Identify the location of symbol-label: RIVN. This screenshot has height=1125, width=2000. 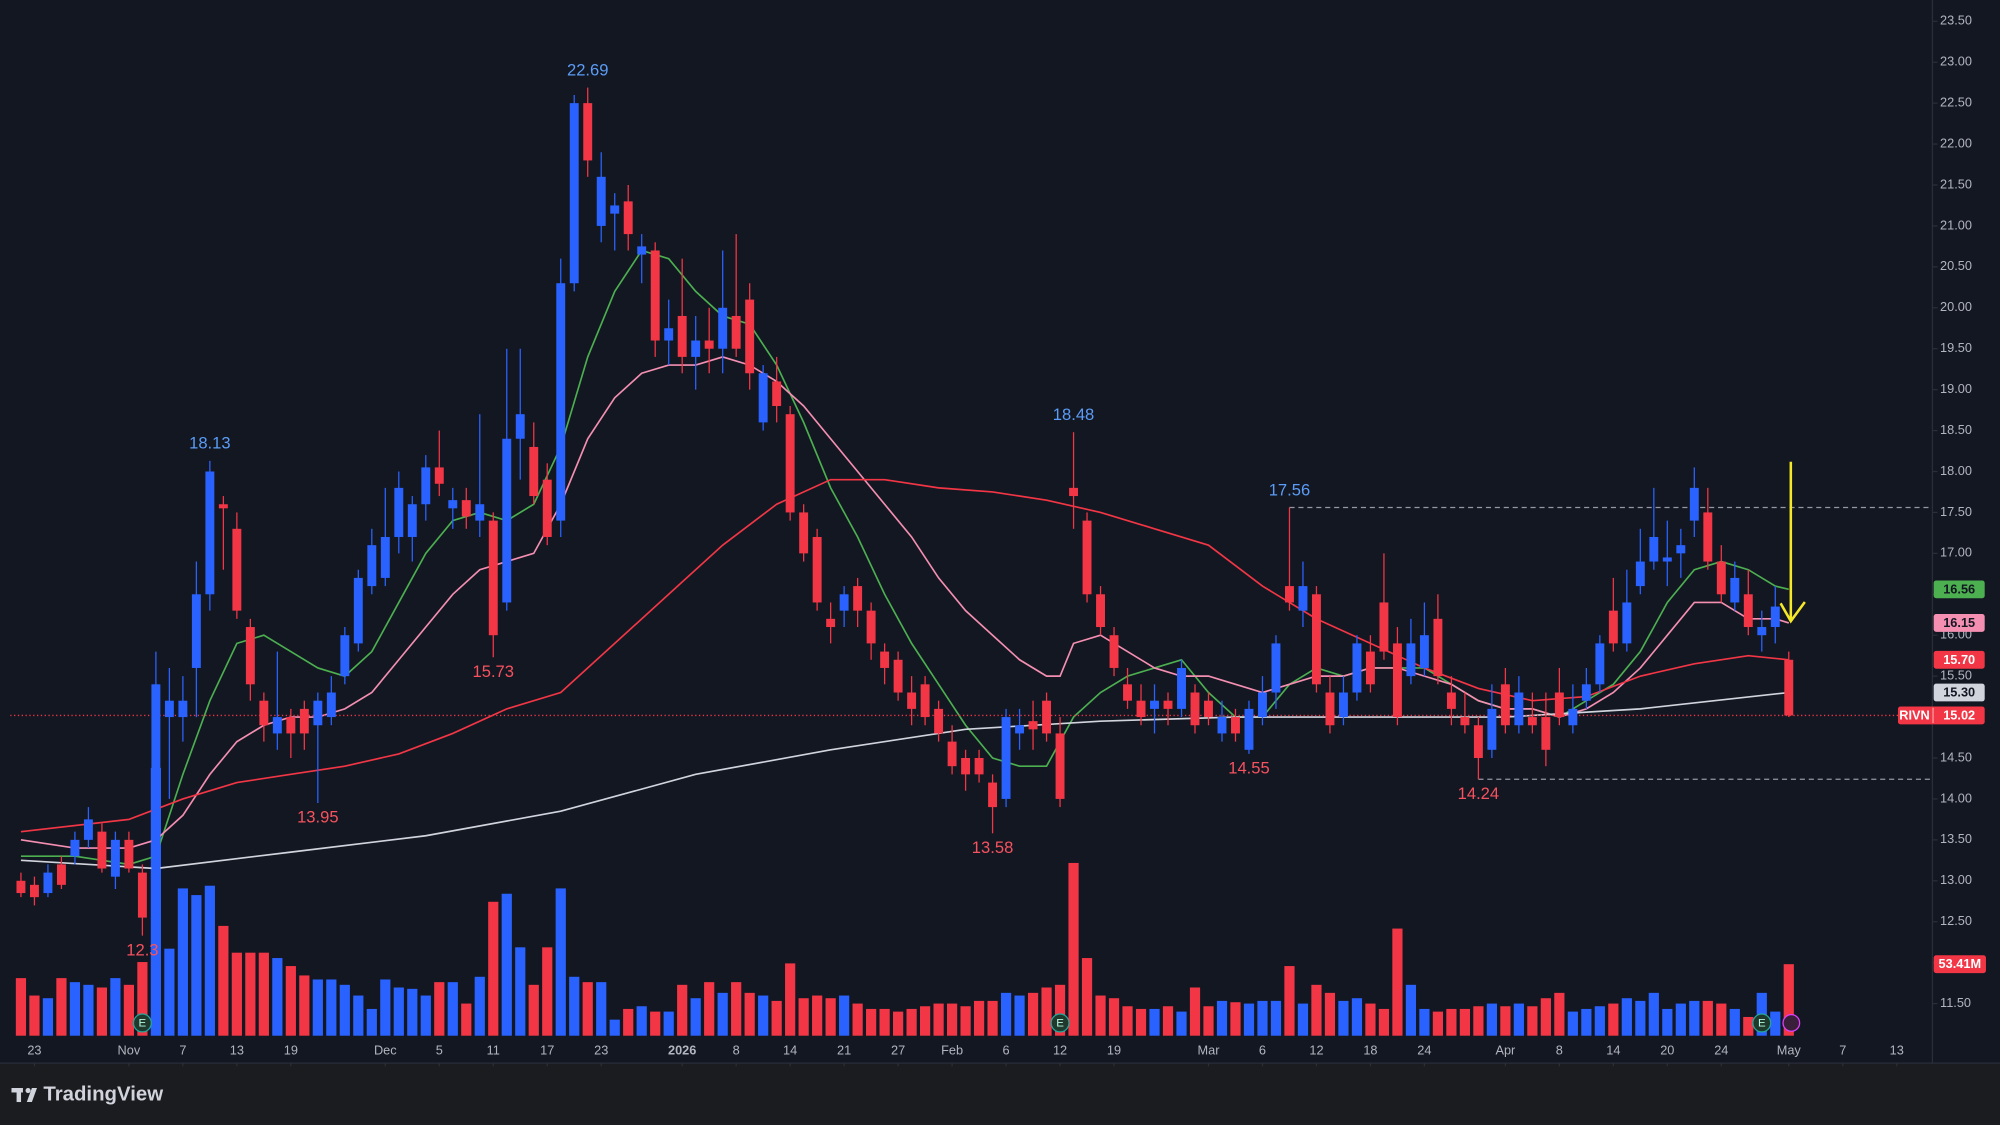
(1914, 714).